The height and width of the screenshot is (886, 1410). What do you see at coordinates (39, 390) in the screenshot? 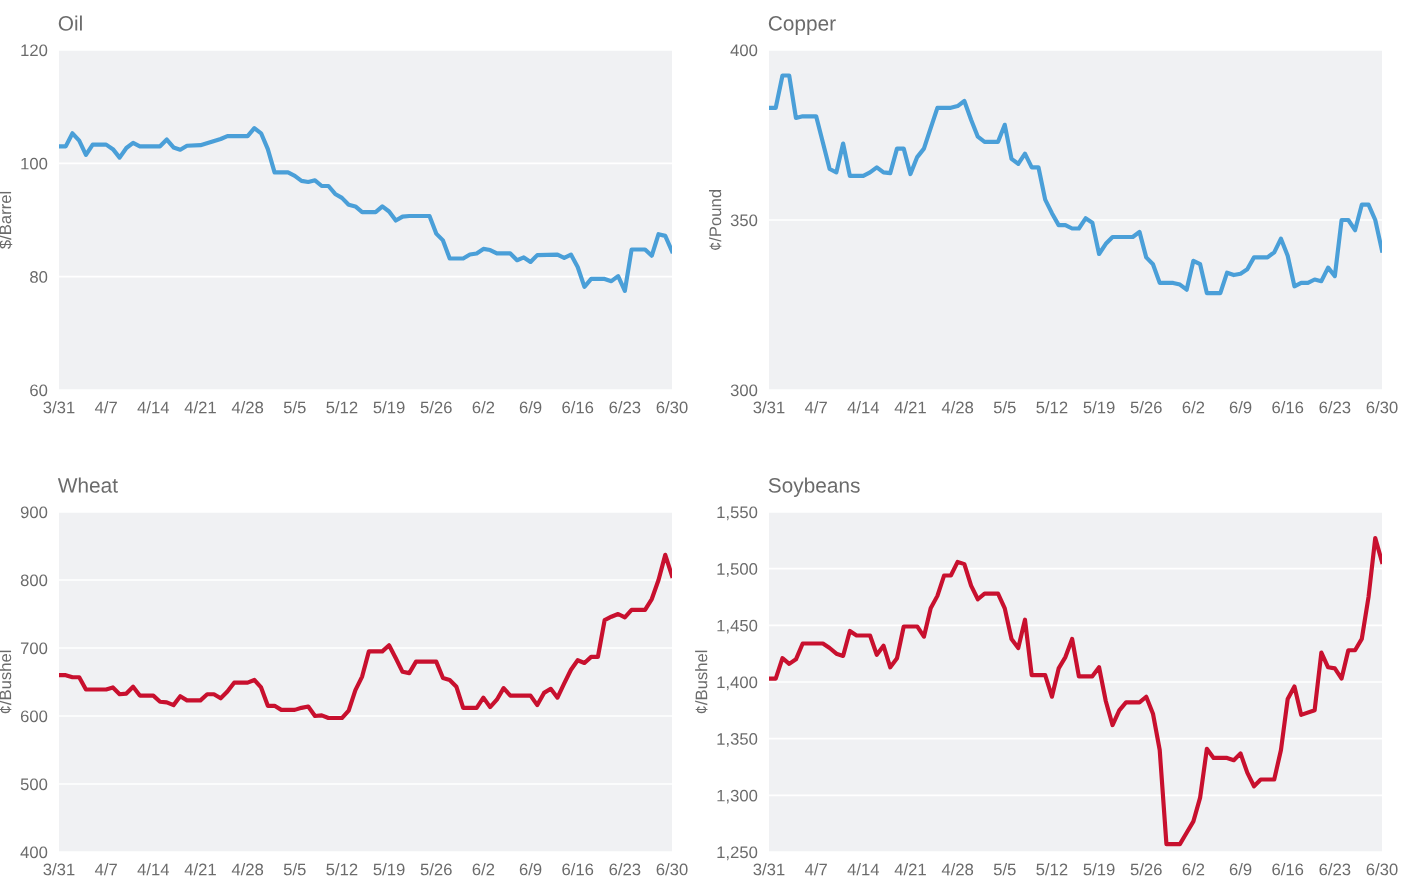
I see `y-tick-label: 60` at bounding box center [39, 390].